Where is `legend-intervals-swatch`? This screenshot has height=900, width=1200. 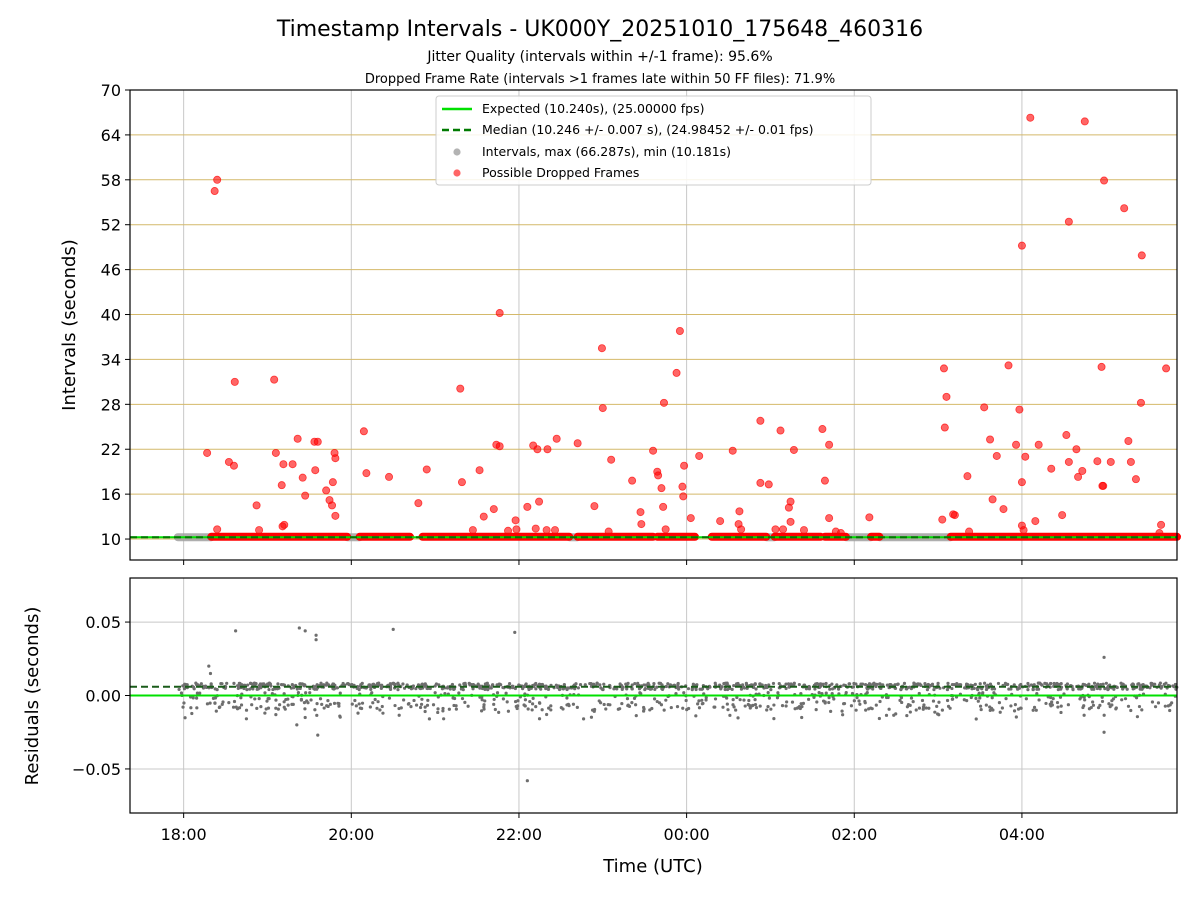
legend-intervals-swatch is located at coordinates (457, 152).